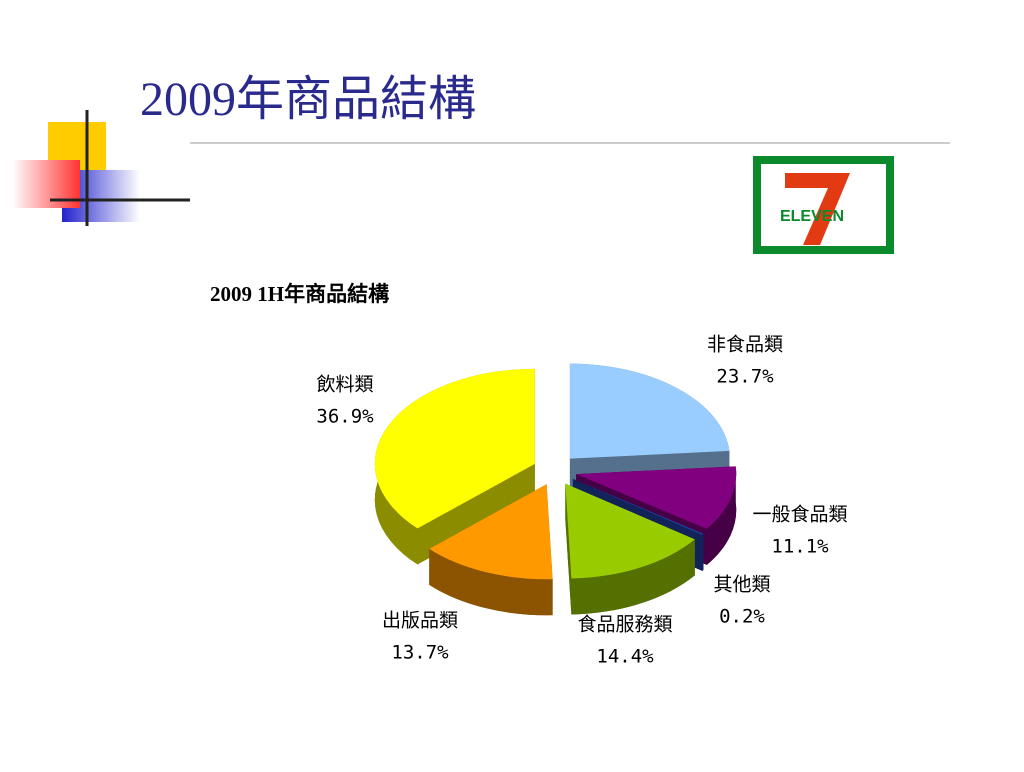 The image size is (1024, 772). I want to click on slice-value-label: 11.1%, so click(800, 547).